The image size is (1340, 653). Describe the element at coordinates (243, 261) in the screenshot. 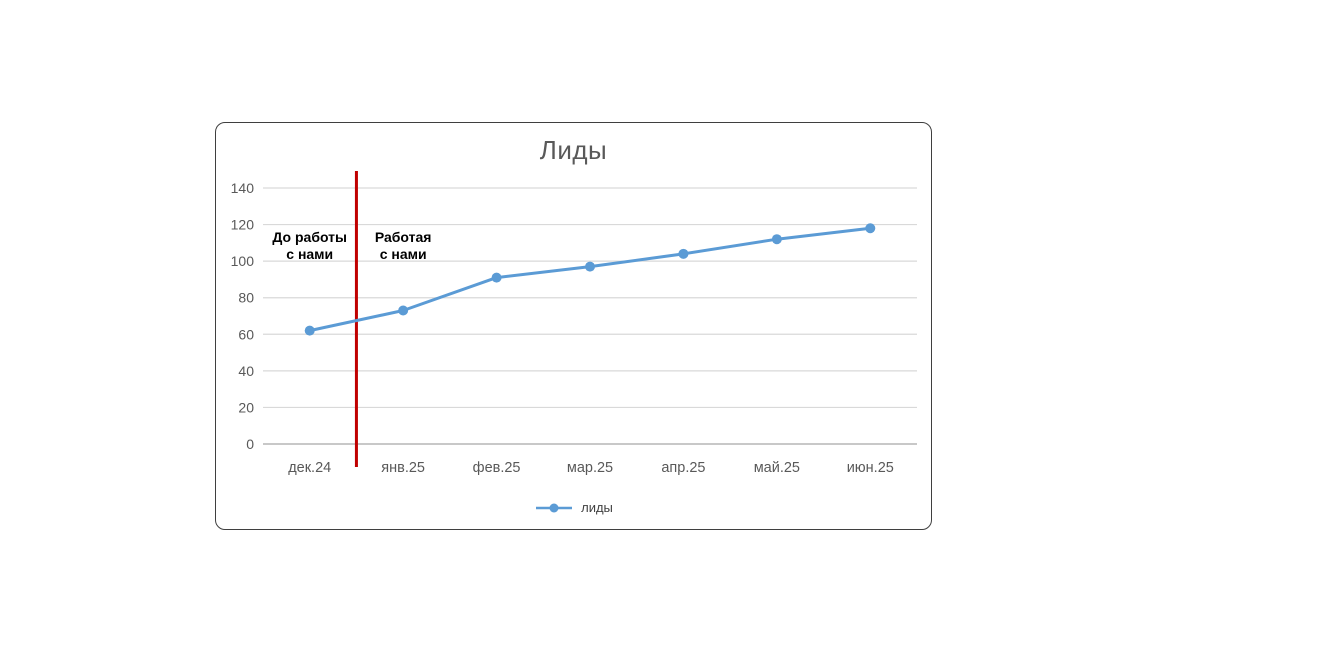

I see `y-tick-label: 100` at that location.